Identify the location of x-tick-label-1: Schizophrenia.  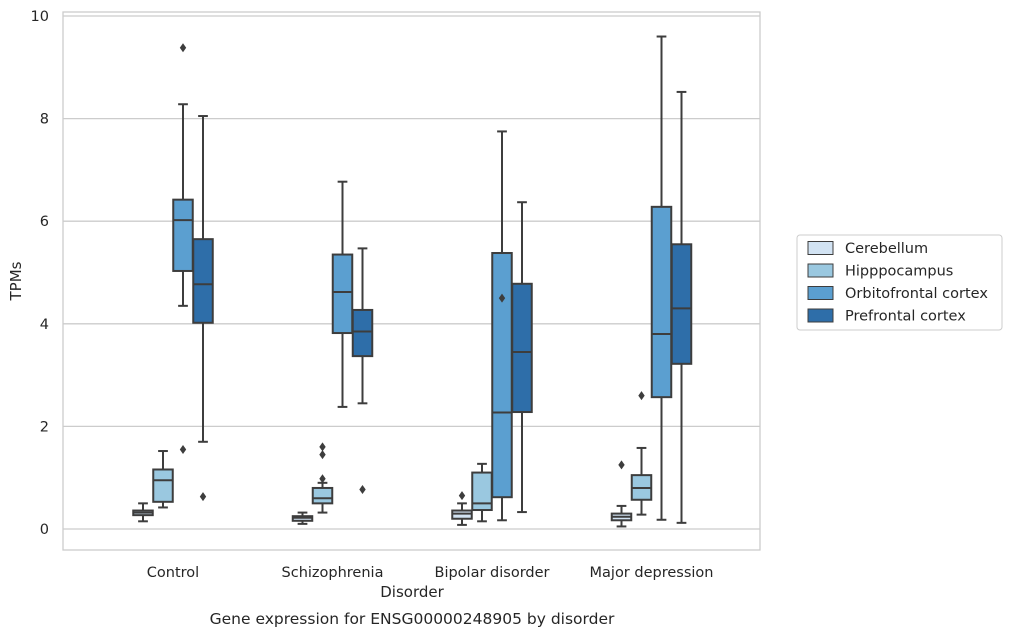
(333, 573).